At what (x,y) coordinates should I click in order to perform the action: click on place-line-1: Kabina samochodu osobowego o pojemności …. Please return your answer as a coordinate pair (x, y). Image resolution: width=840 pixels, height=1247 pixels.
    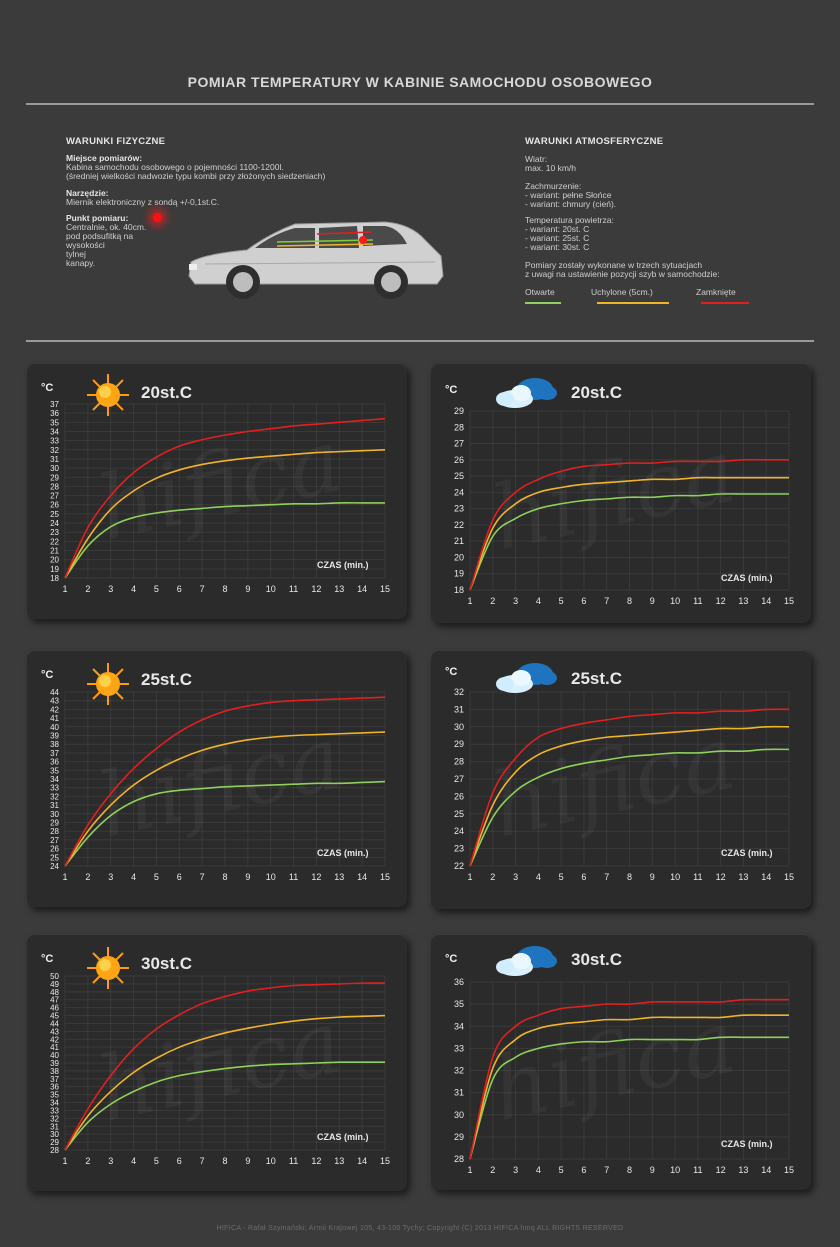
    Looking at the image, I should click on (175, 167).